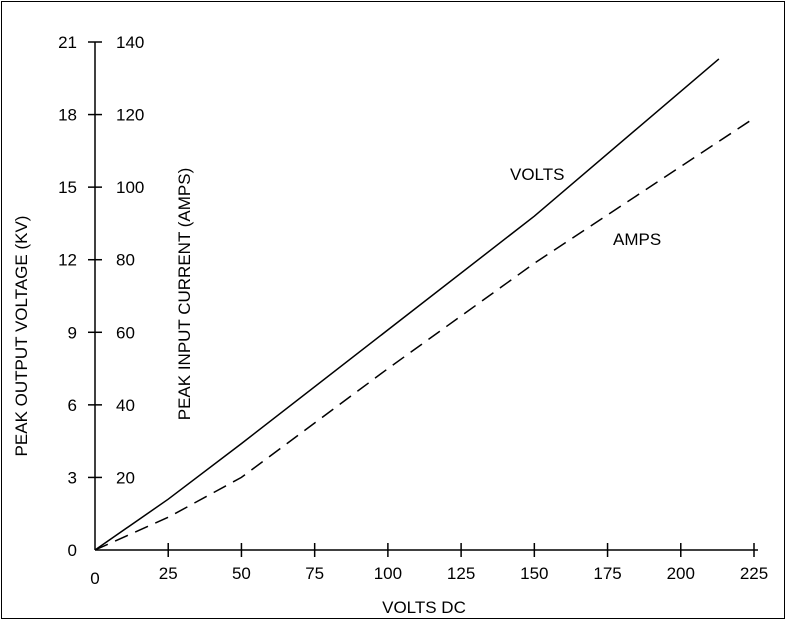  What do you see at coordinates (72, 405) in the screenshot?
I see `y-kv-tick-label: 6` at bounding box center [72, 405].